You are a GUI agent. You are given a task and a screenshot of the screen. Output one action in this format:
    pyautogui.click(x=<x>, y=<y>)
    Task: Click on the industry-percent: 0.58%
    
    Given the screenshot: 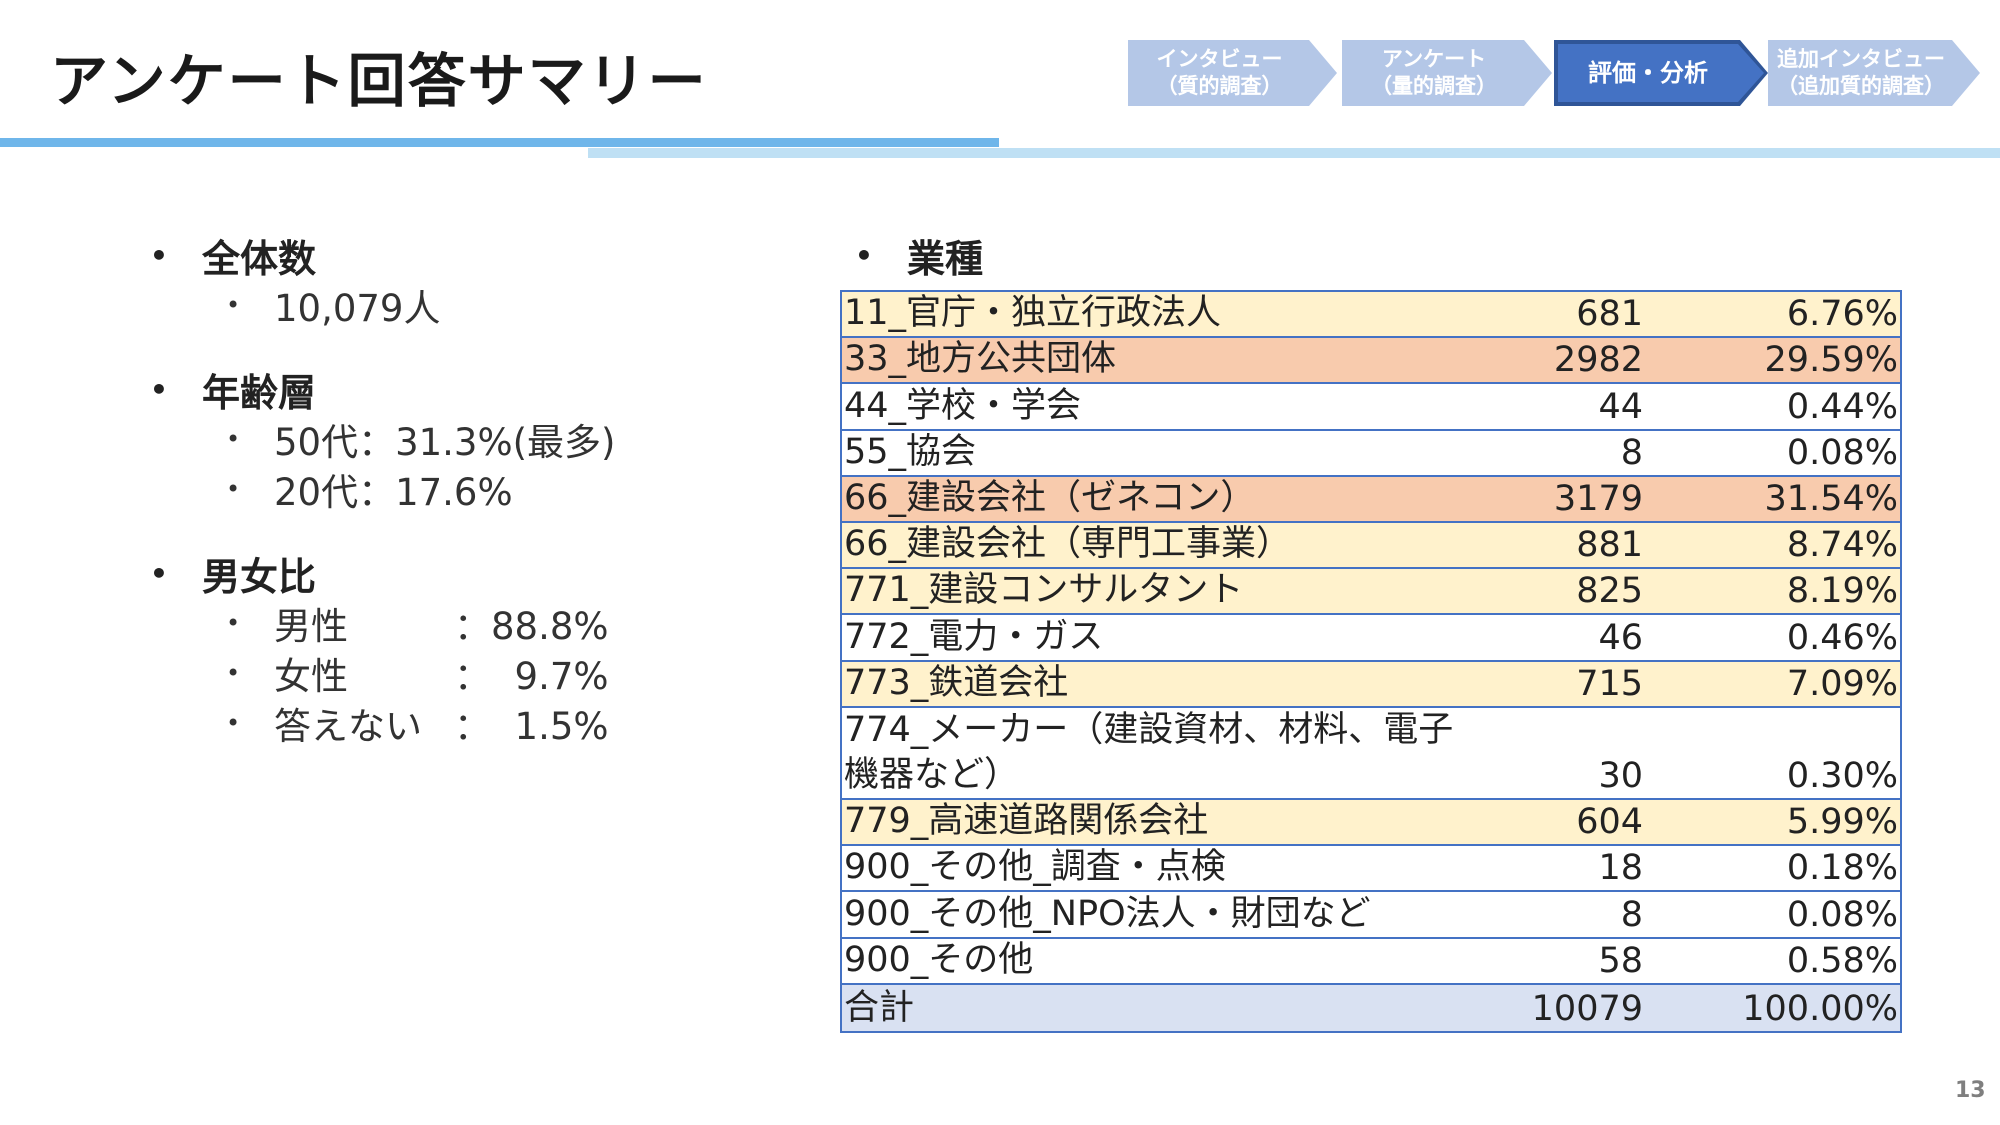 What is the action you would take?
    pyautogui.click(x=1842, y=960)
    